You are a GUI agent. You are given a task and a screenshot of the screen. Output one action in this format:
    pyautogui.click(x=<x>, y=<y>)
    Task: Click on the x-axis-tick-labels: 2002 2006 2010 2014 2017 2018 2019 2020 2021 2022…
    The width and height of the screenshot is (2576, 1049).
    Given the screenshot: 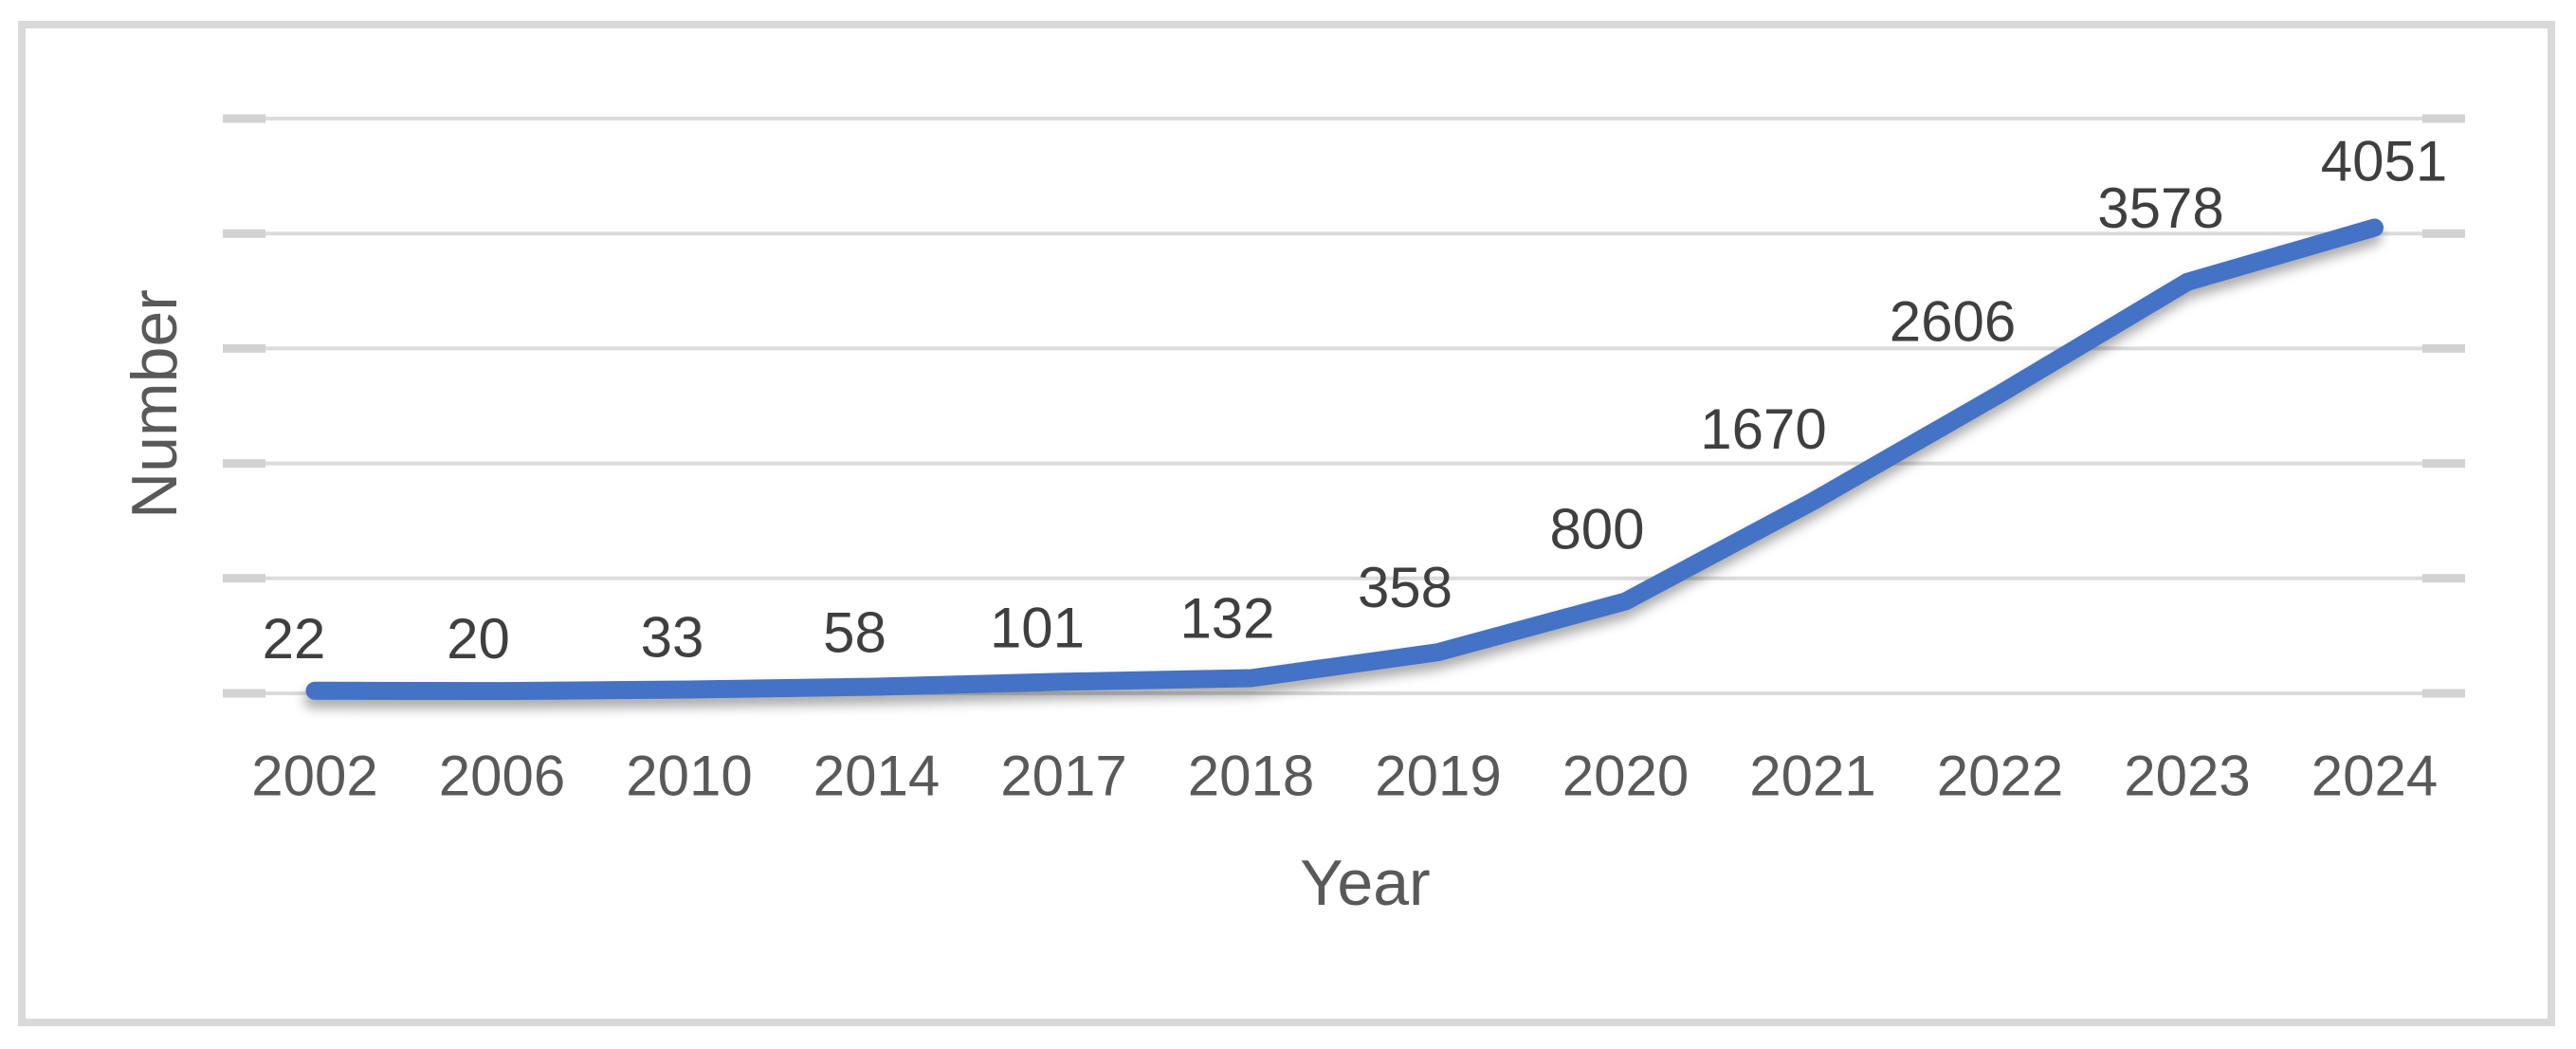 What is the action you would take?
    pyautogui.click(x=1344, y=776)
    